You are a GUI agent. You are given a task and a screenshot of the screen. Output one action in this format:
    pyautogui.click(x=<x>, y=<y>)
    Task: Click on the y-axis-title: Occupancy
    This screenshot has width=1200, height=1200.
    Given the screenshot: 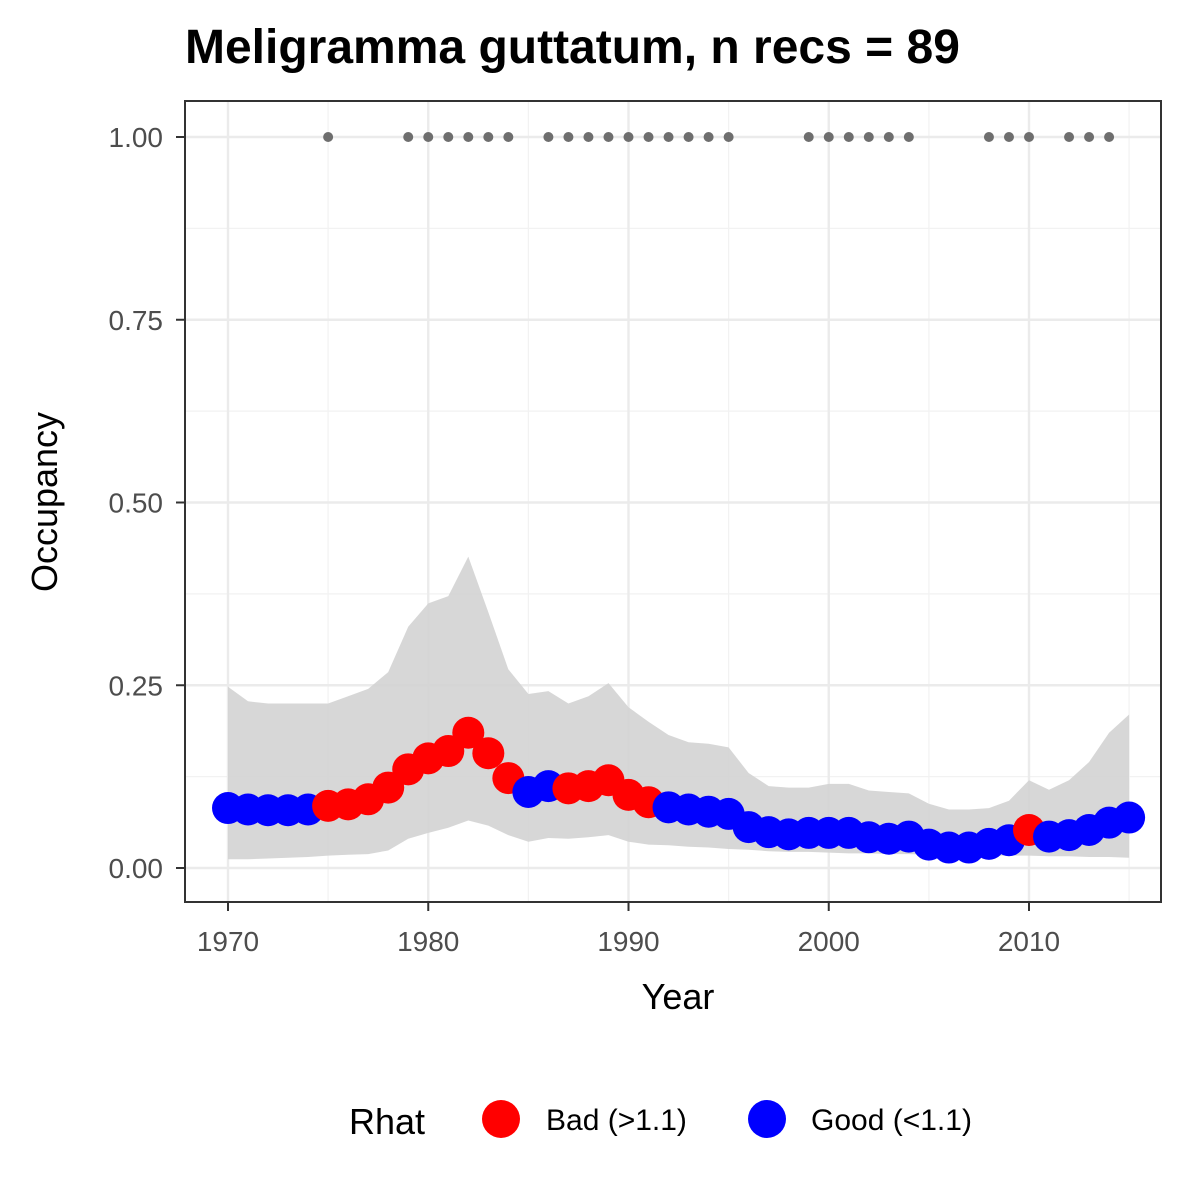 What is the action you would take?
    pyautogui.click(x=44, y=502)
    